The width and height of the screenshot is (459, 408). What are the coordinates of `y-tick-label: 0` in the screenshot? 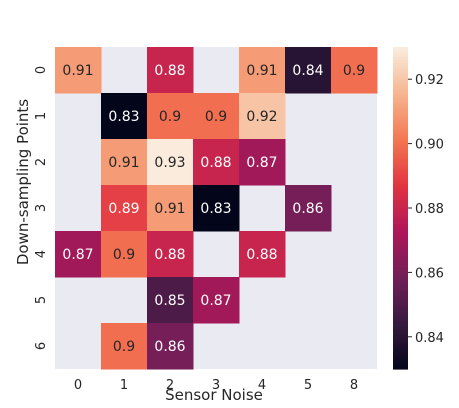 It's located at (41, 70).